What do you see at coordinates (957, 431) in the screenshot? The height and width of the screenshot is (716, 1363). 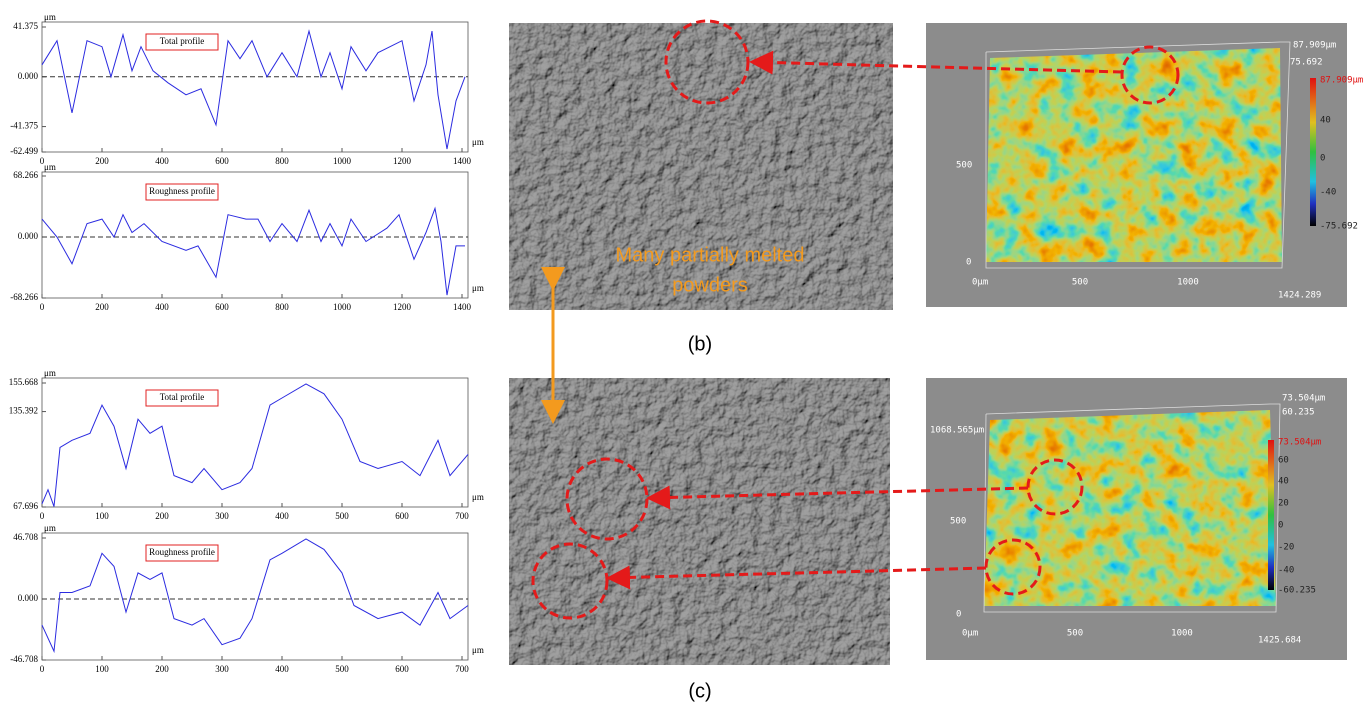 I see `map-label: 1068.565μm` at bounding box center [957, 431].